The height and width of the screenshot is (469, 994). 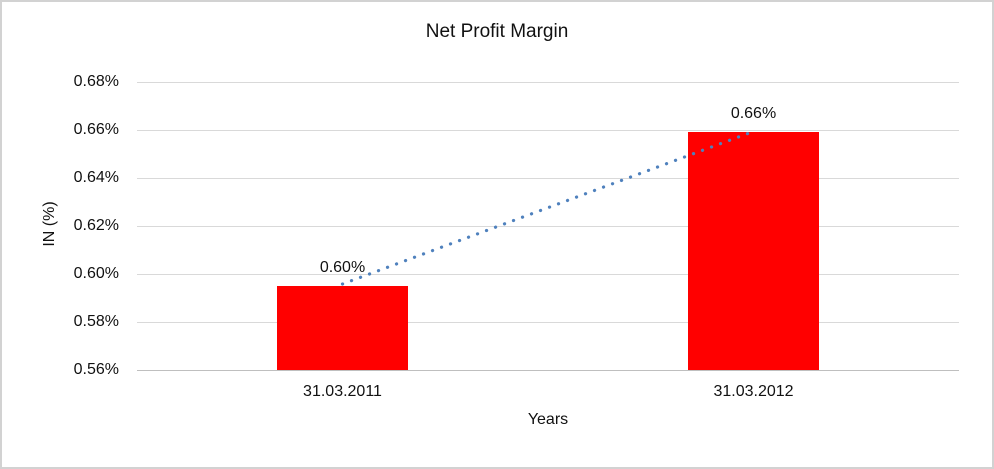 What do you see at coordinates (96, 273) in the screenshot?
I see `y-tick-label: 0.60%` at bounding box center [96, 273].